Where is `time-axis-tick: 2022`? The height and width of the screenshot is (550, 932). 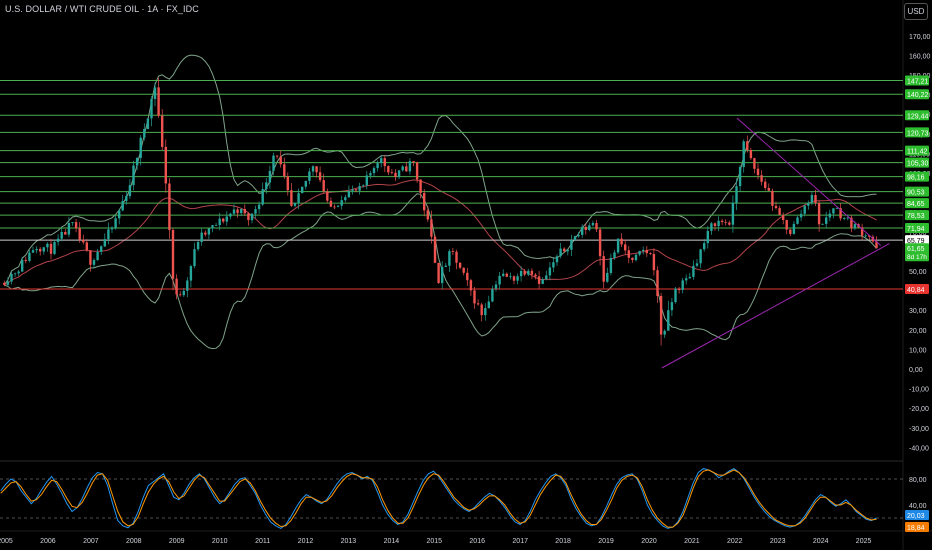 time-axis-tick: 2022 is located at coordinates (735, 541).